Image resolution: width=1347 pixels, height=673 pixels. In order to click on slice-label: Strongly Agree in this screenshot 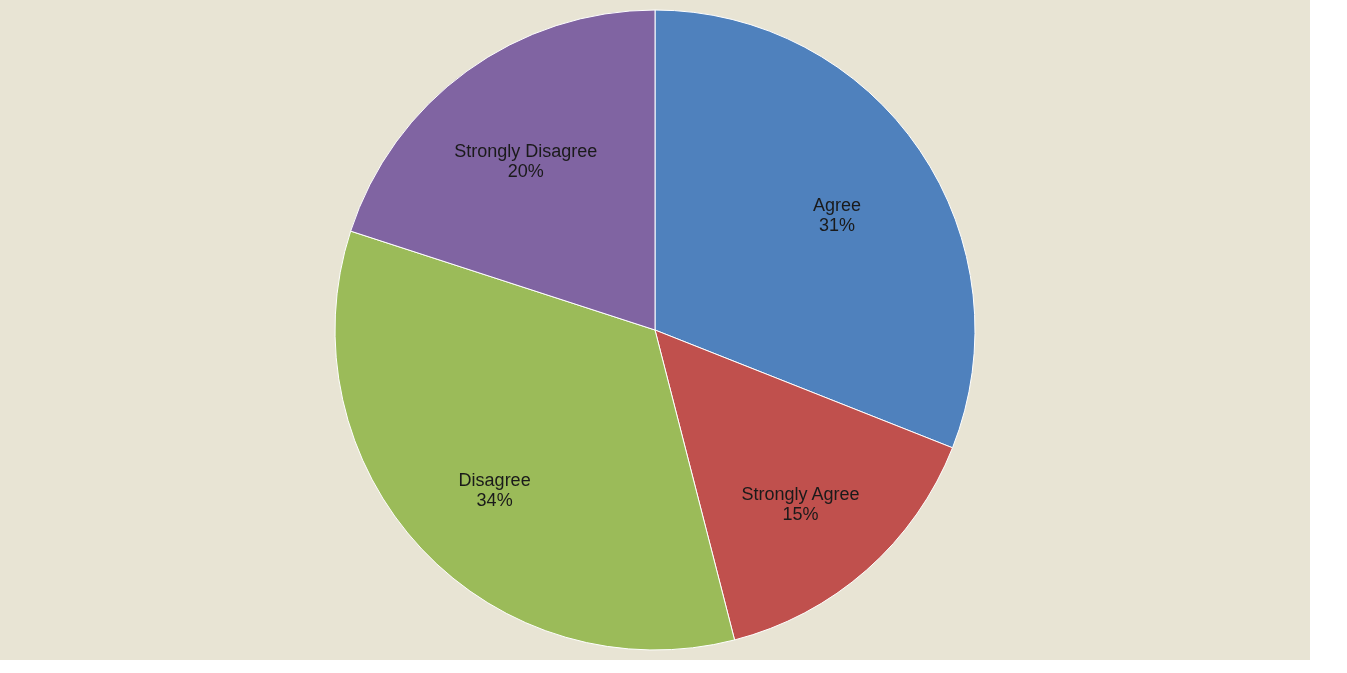, I will do `click(800, 494)`.